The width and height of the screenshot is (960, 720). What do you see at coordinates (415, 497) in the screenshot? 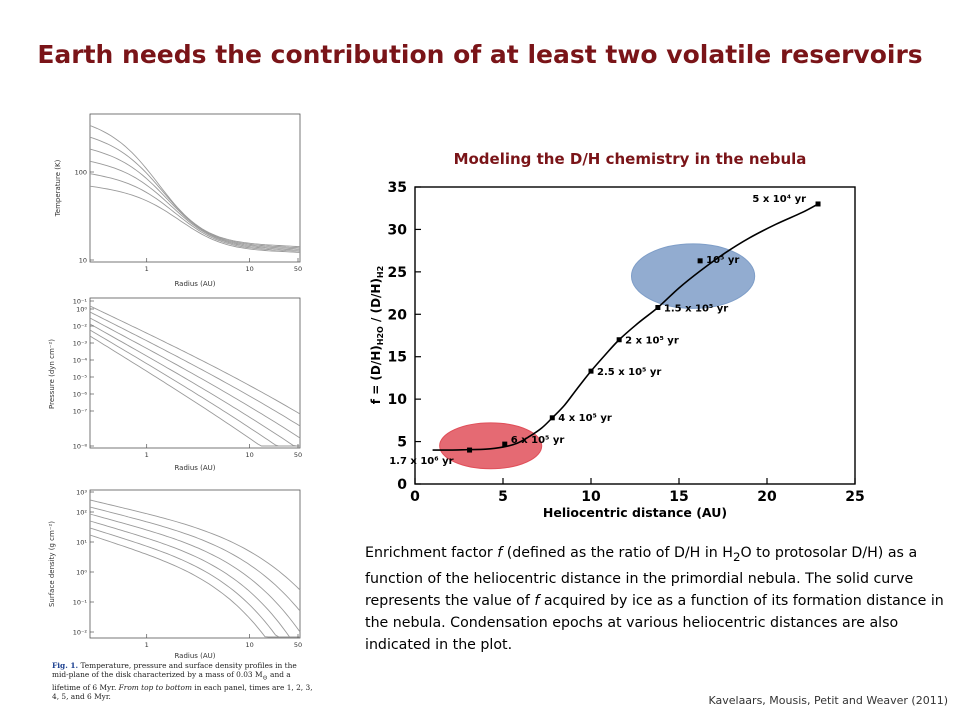
I see `x-tick-label: 0` at bounding box center [415, 497].